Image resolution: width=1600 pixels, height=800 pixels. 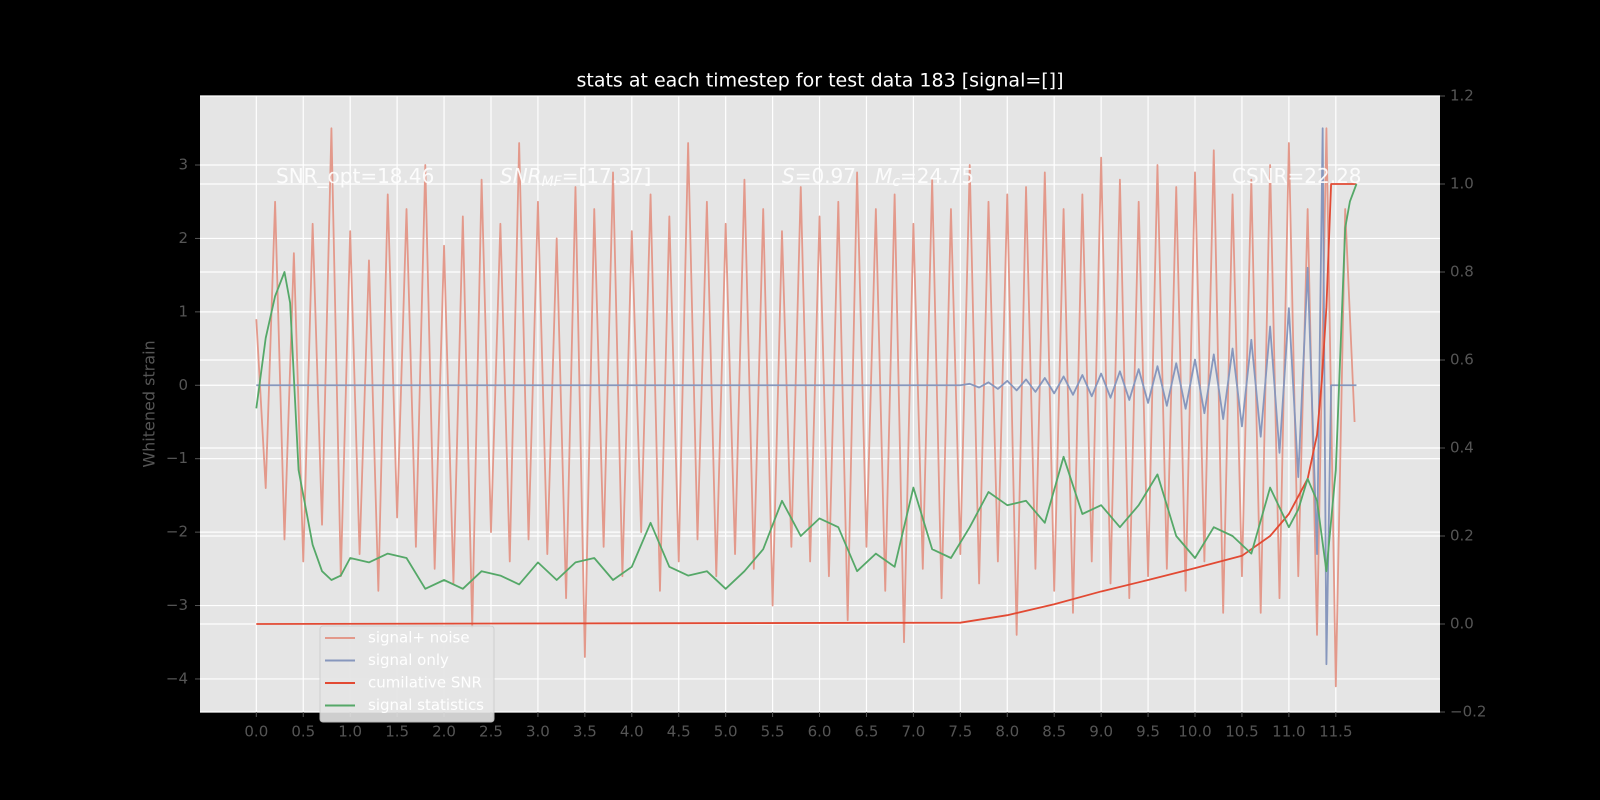 I want to click on x-tick-label: 8.0, so click(x=1007, y=732).